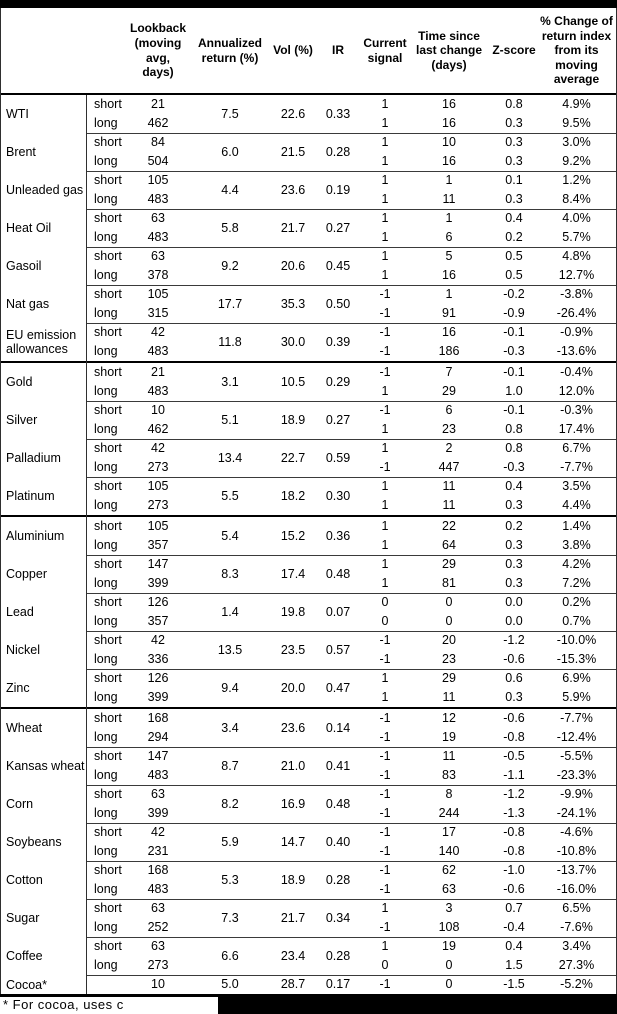  I want to click on cell-lookback: 399, so click(158, 813).